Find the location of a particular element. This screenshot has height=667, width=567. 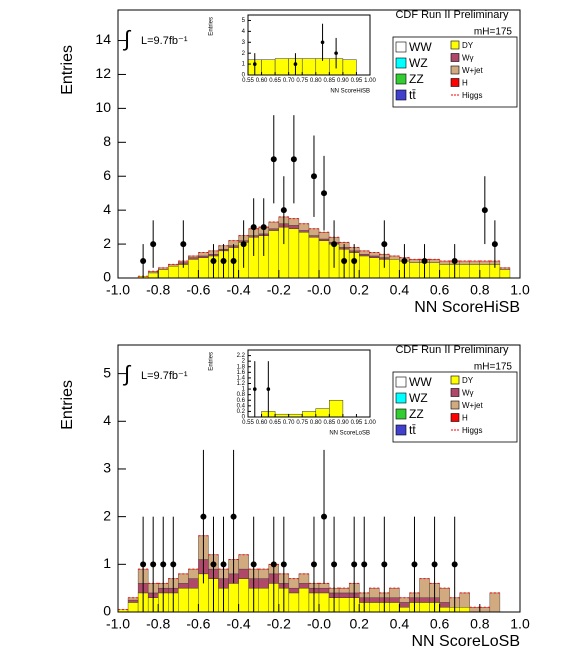

x-tick-label: 1.00 is located at coordinates (370, 81).